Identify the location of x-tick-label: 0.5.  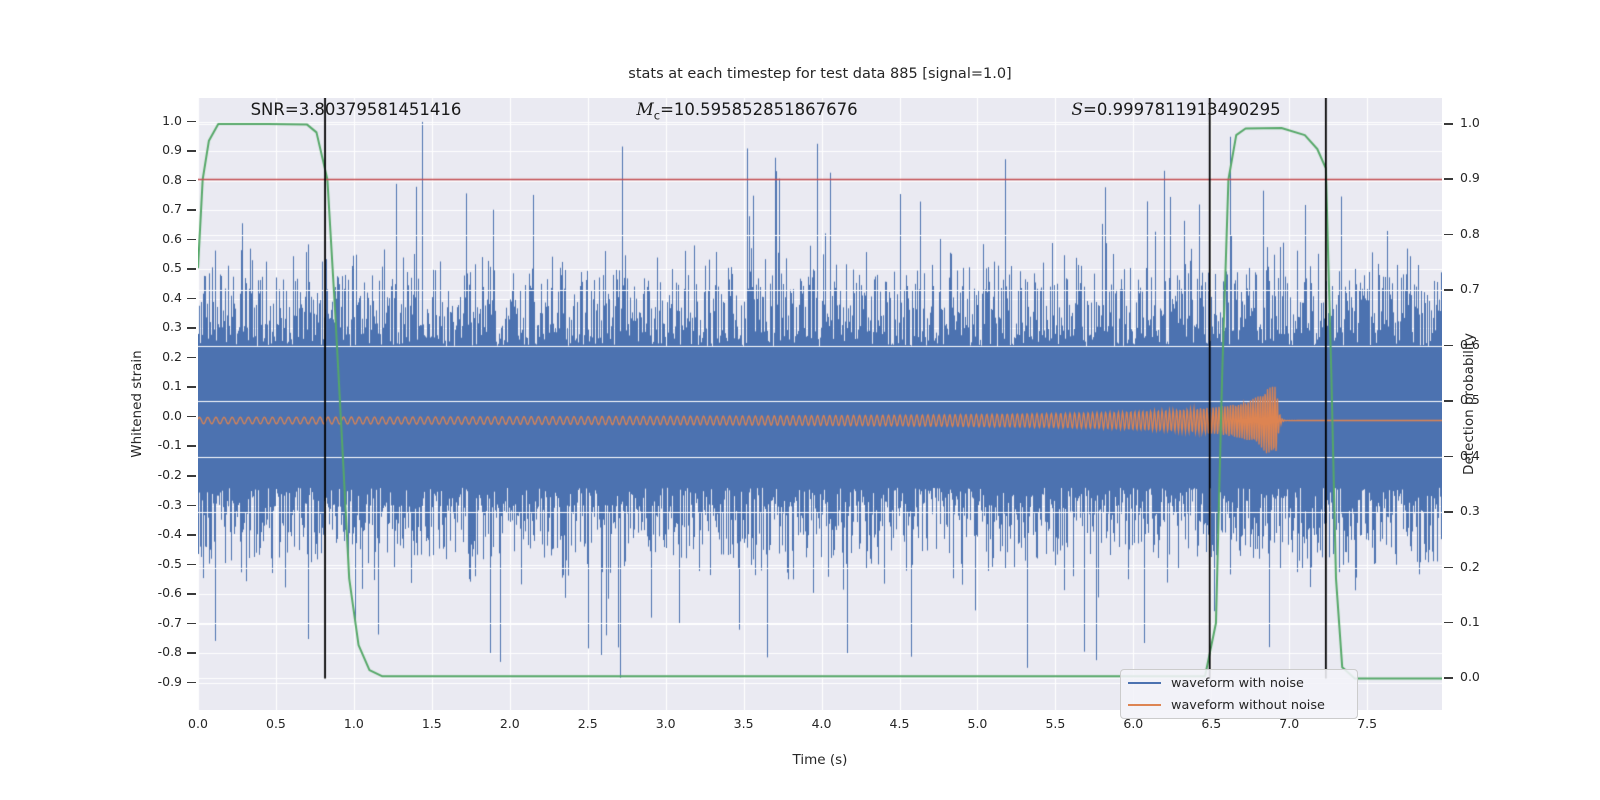
(275, 723).